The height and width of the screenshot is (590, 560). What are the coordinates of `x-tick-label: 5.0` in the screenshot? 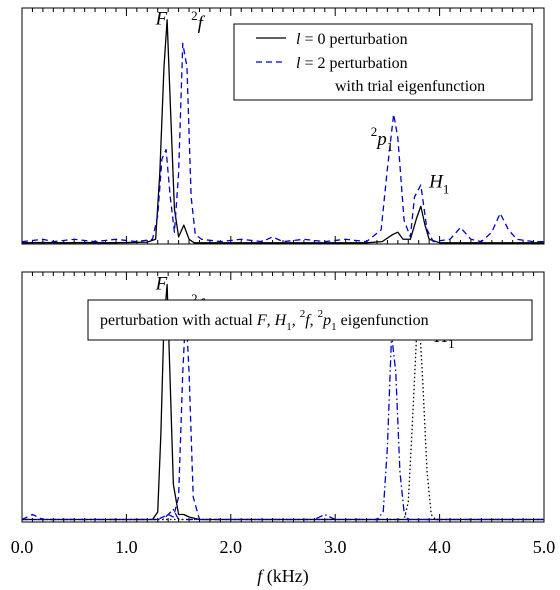 It's located at (544, 547).